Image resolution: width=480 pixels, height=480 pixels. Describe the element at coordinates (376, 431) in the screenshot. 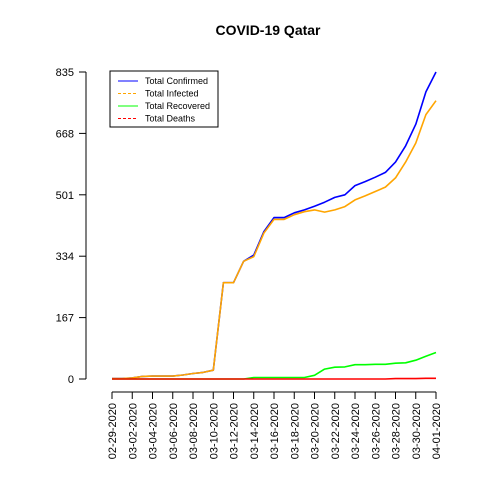

I see `x-tick-label: 03-26-2020` at that location.